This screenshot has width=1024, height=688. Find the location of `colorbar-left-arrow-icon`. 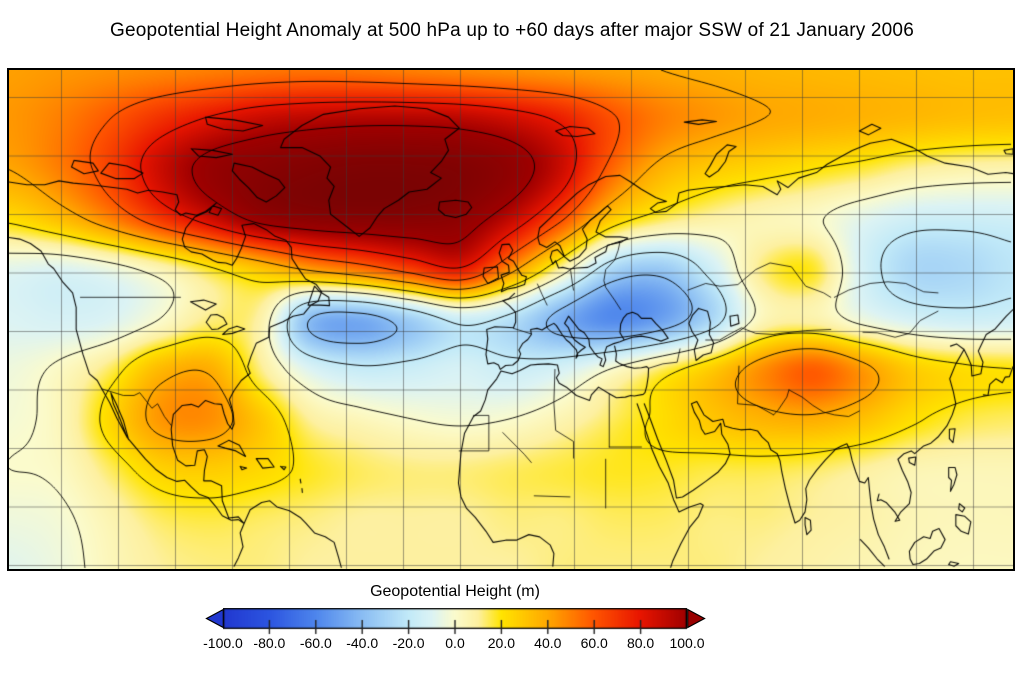

colorbar-left-arrow-icon is located at coordinates (214, 618).